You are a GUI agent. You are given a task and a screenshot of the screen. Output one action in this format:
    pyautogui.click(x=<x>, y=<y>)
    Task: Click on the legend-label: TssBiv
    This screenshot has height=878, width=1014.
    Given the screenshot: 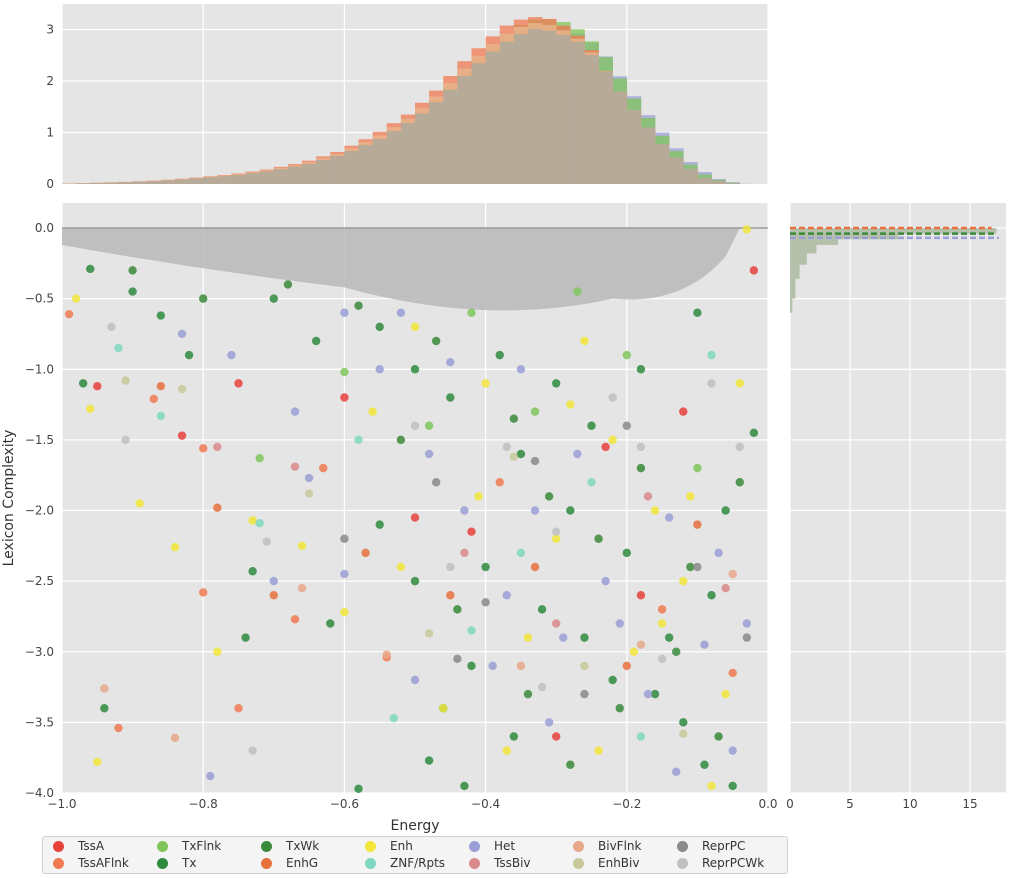 What is the action you would take?
    pyautogui.click(x=512, y=863)
    